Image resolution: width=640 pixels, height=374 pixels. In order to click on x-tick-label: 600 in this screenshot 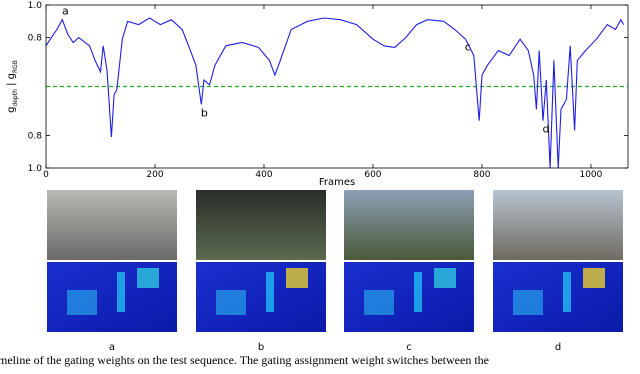, I will do `click(372, 175)`.